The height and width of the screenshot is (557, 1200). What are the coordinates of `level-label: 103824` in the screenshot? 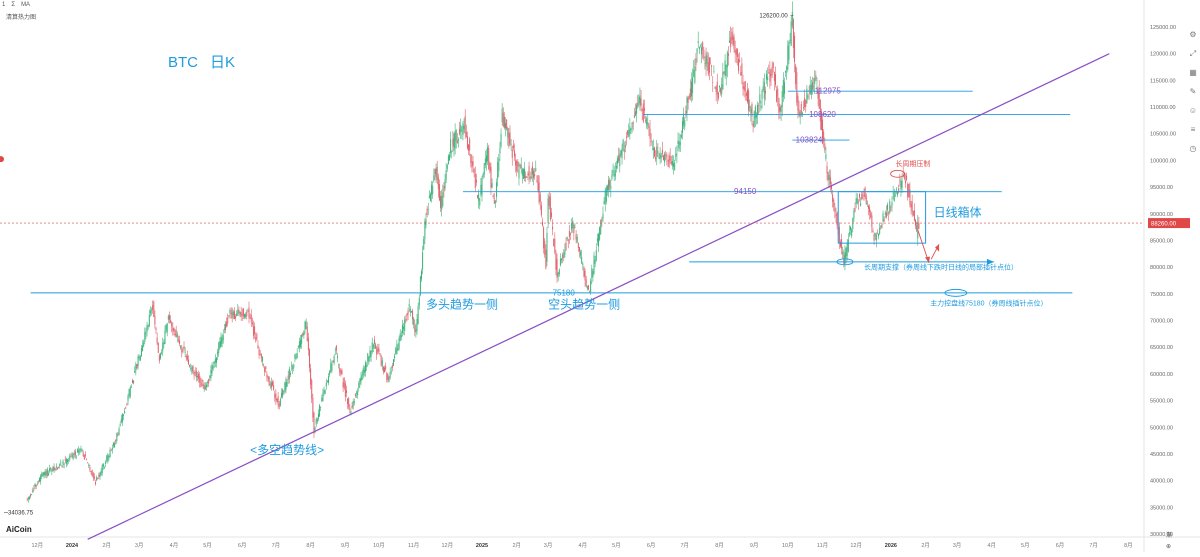 It's located at (809, 140).